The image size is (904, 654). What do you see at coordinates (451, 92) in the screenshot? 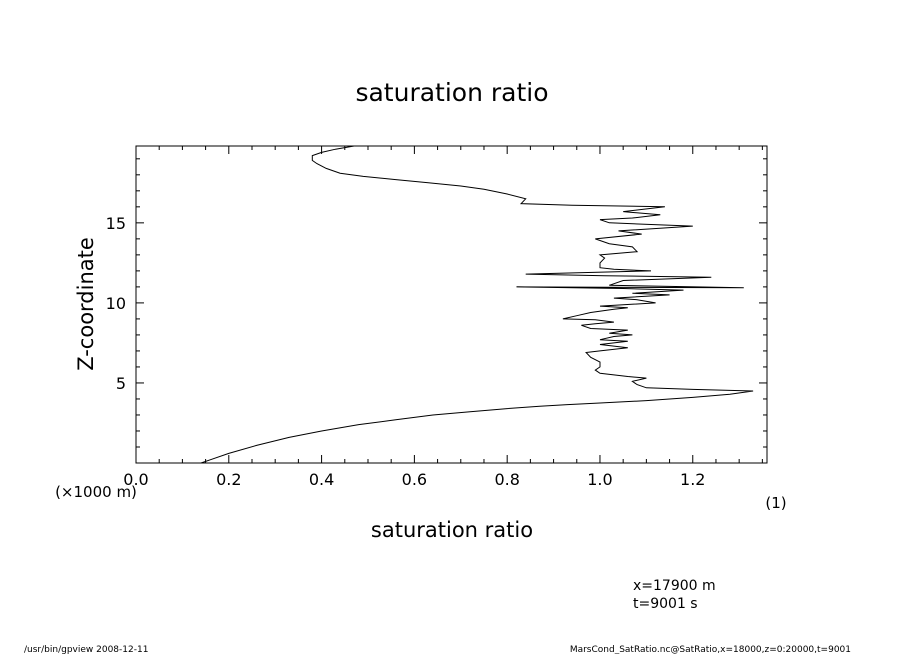
I see `chart-title: saturation ratio` at bounding box center [451, 92].